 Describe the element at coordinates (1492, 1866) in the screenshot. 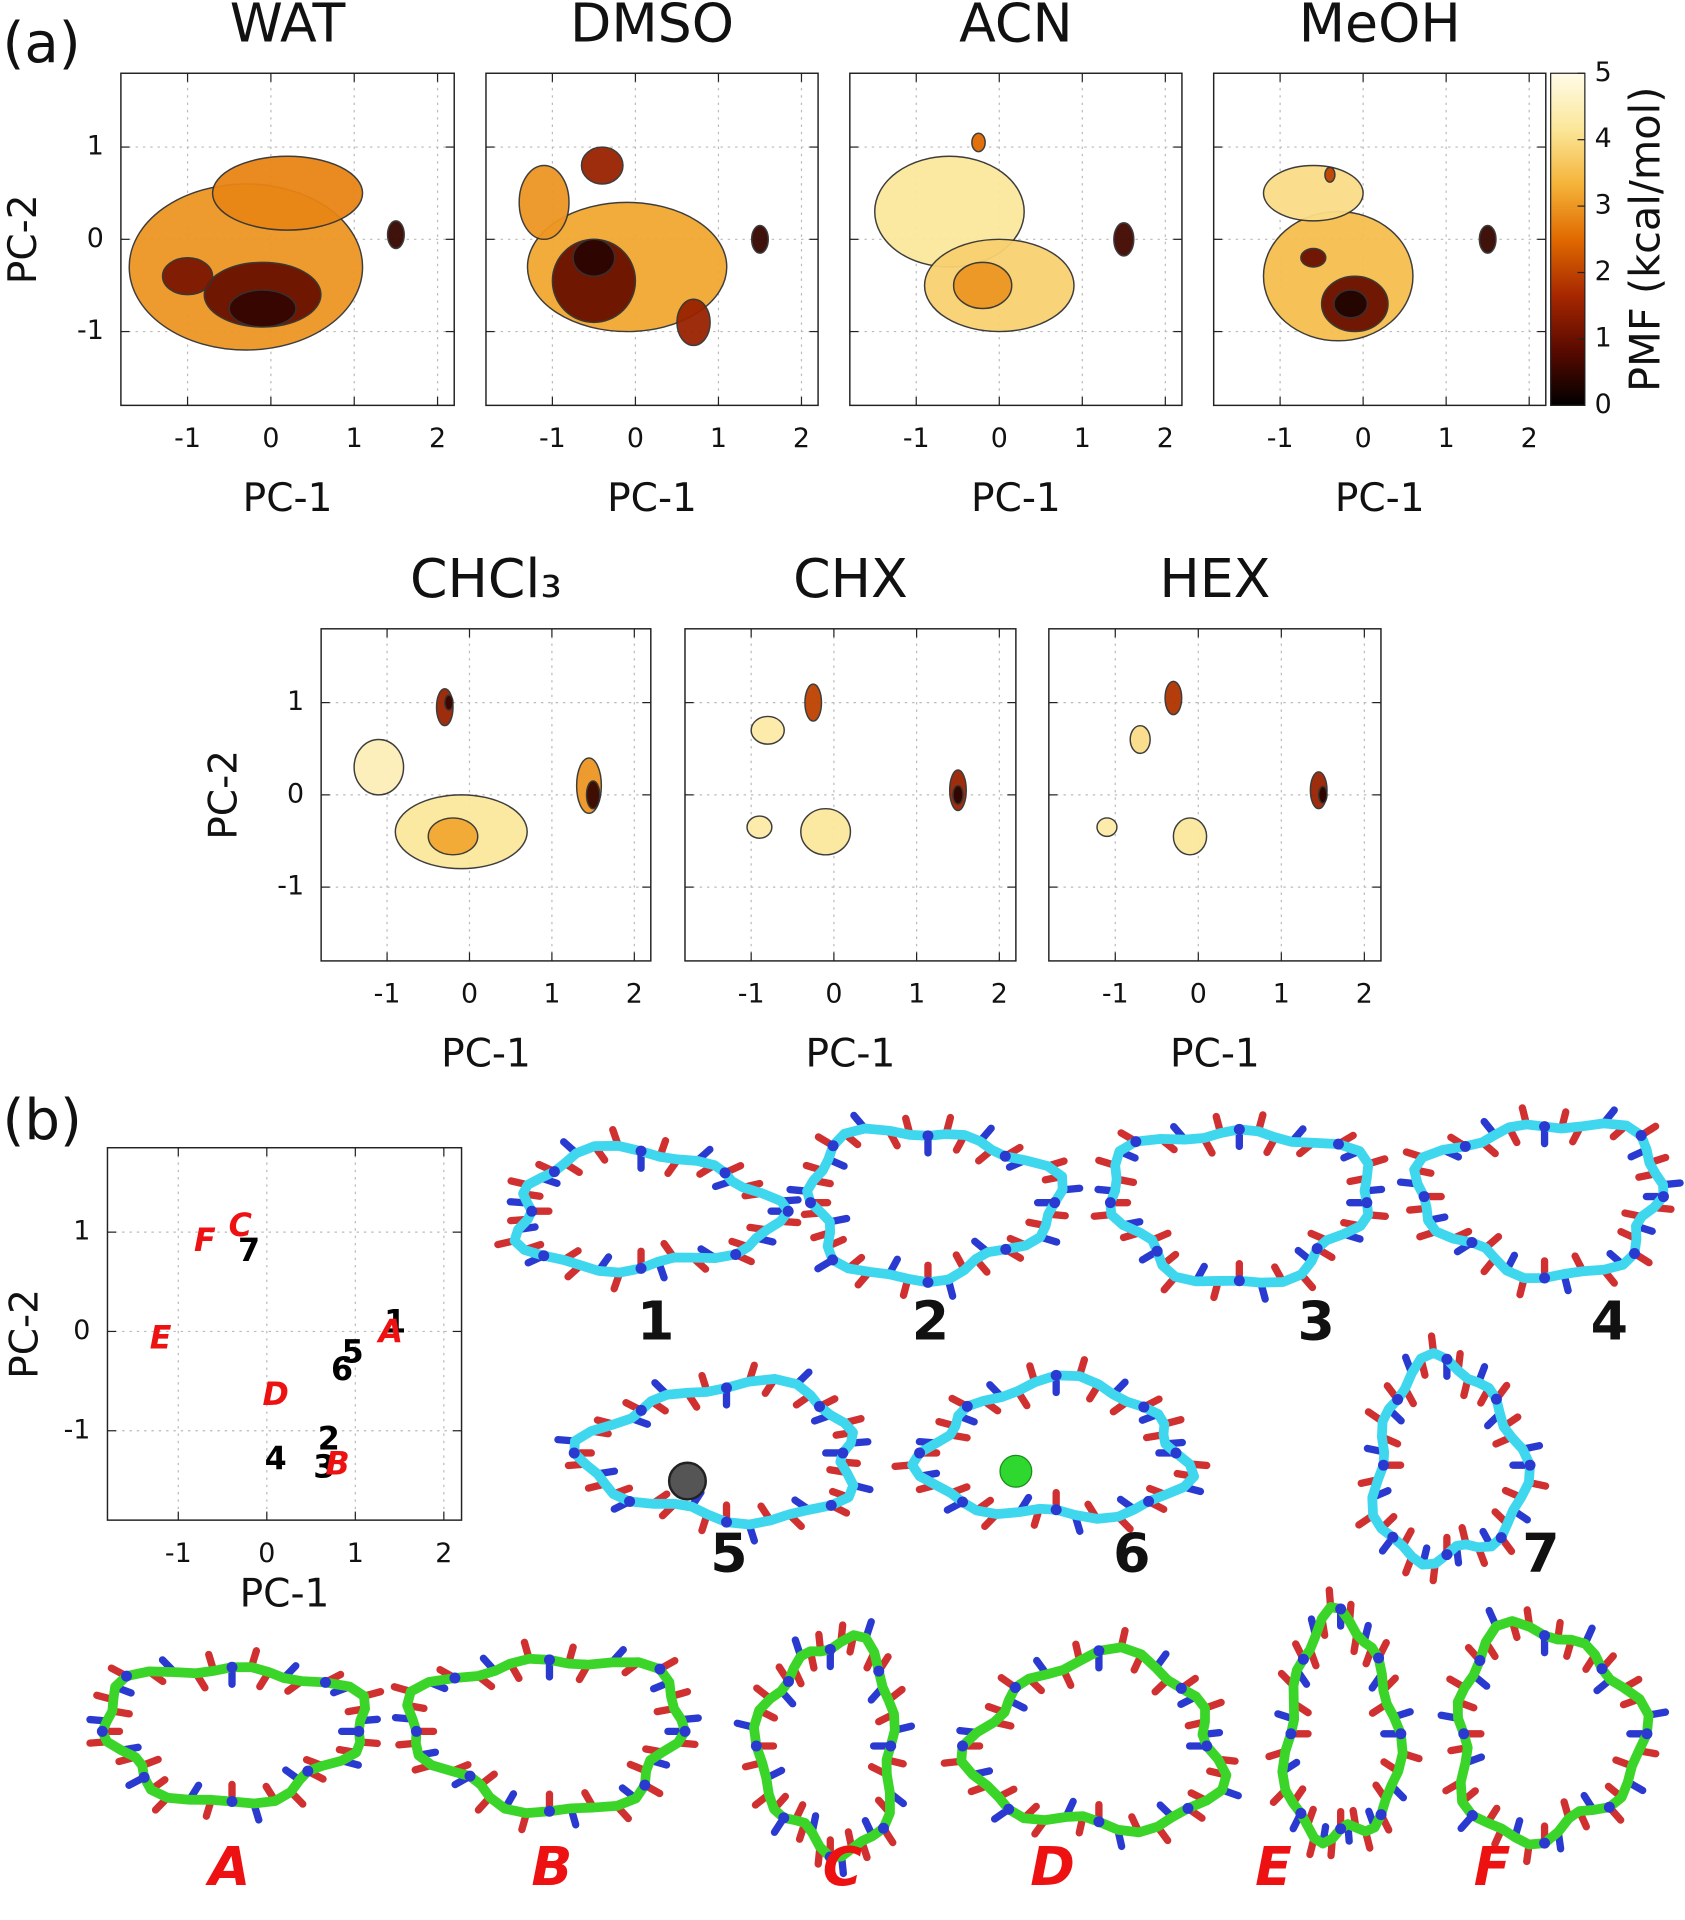

I see `structure-label: F` at that location.